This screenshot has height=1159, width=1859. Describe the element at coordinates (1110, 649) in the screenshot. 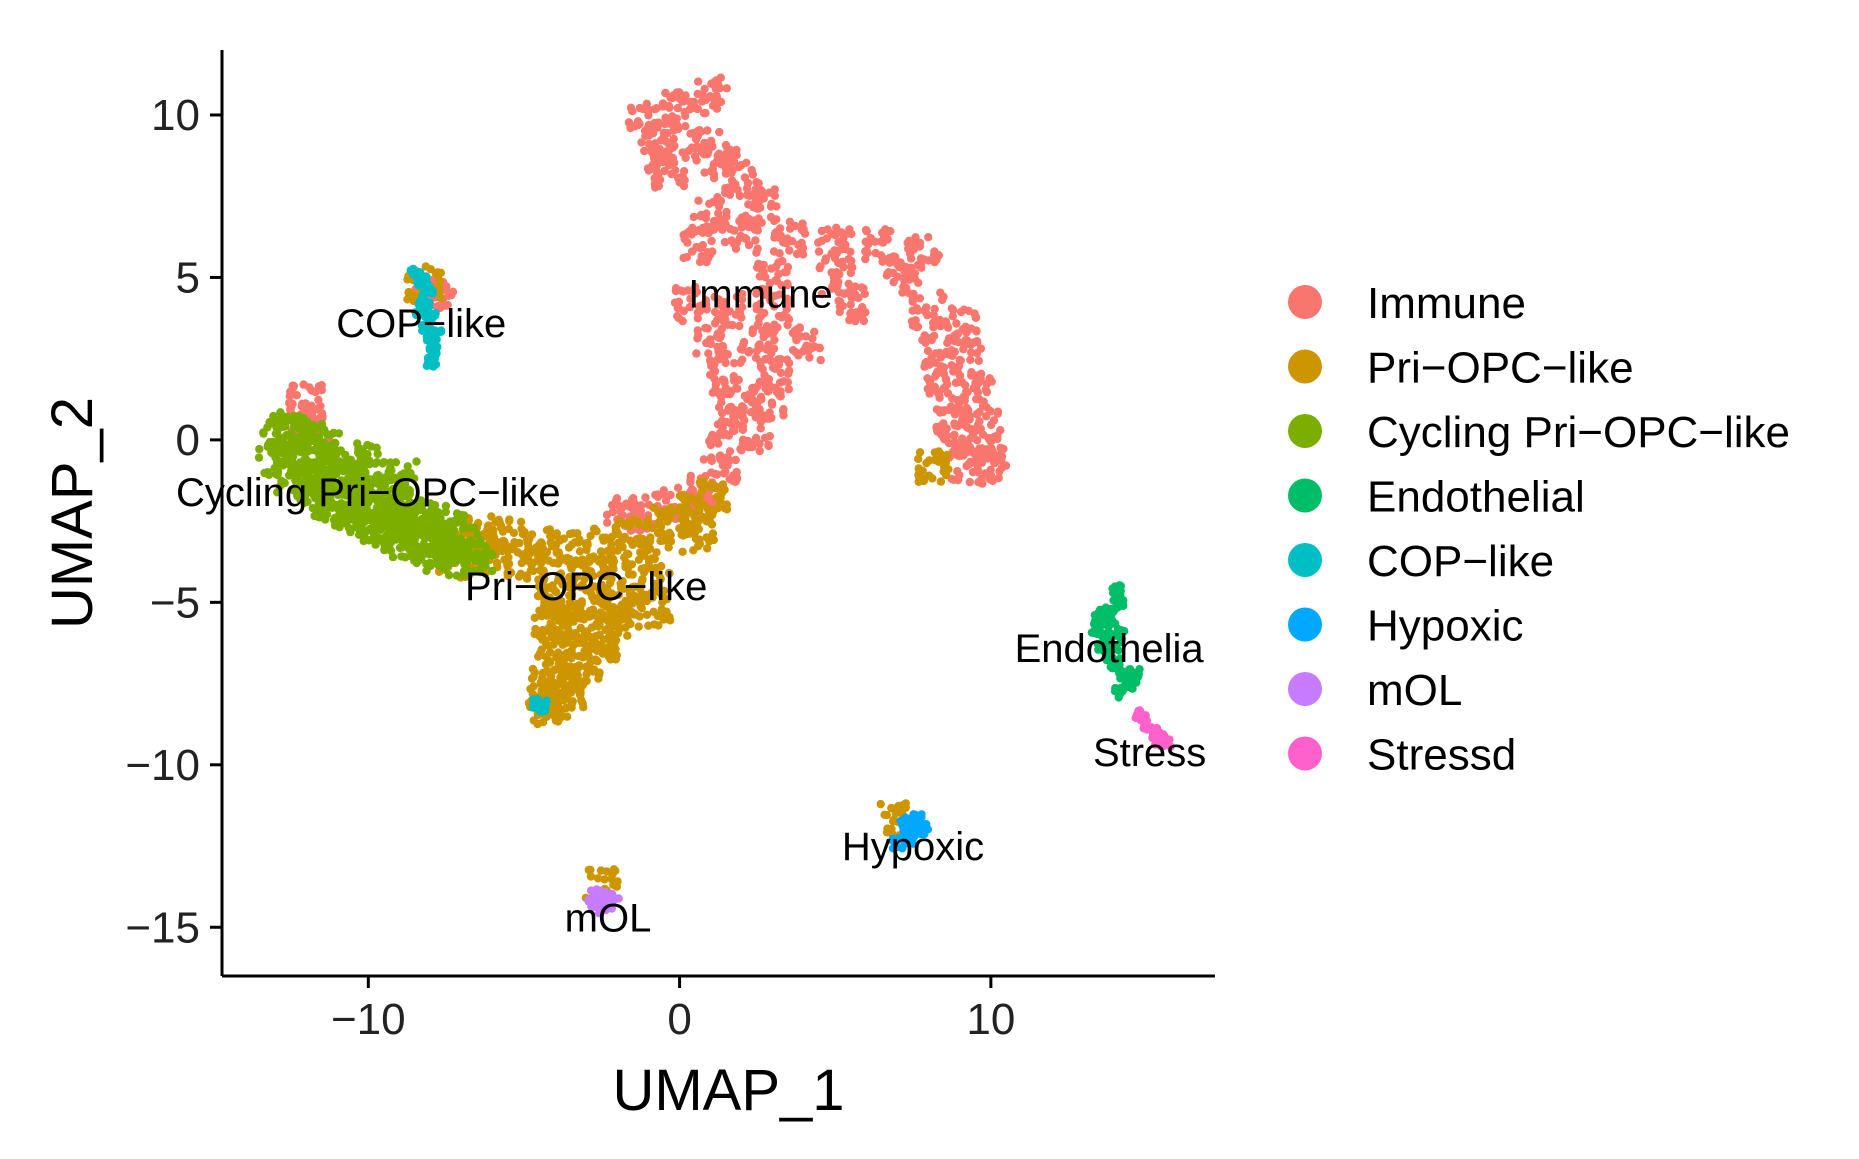

I see `cluster-label: Endothelia` at that location.